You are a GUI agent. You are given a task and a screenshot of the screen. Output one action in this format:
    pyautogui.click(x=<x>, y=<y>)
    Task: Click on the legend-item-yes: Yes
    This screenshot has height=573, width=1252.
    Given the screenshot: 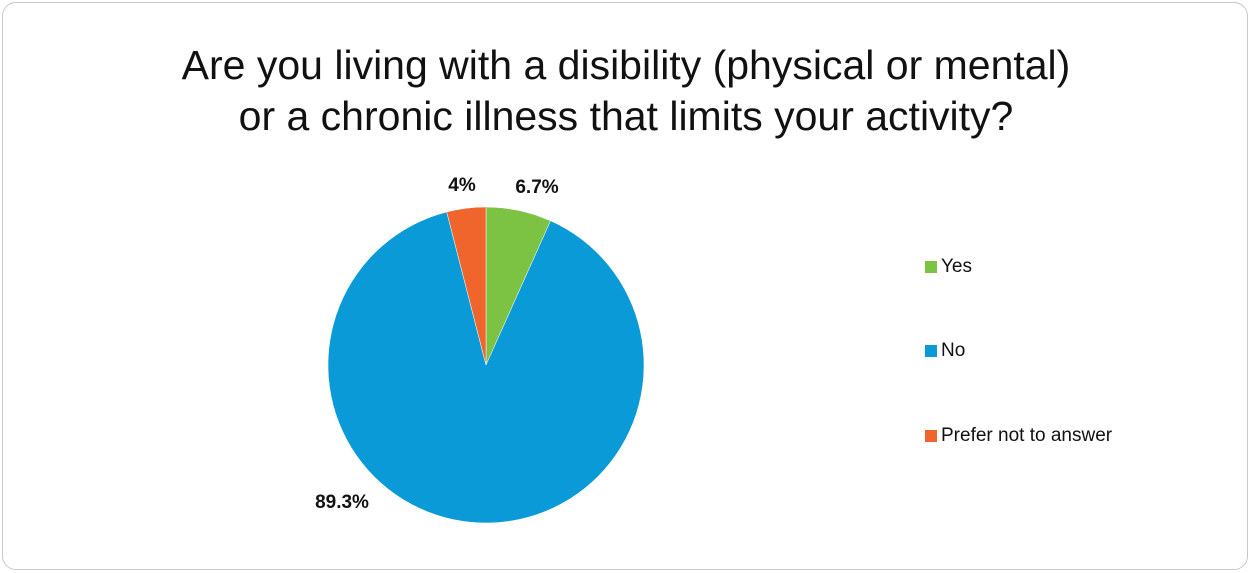 What is the action you would take?
    pyautogui.click(x=948, y=267)
    